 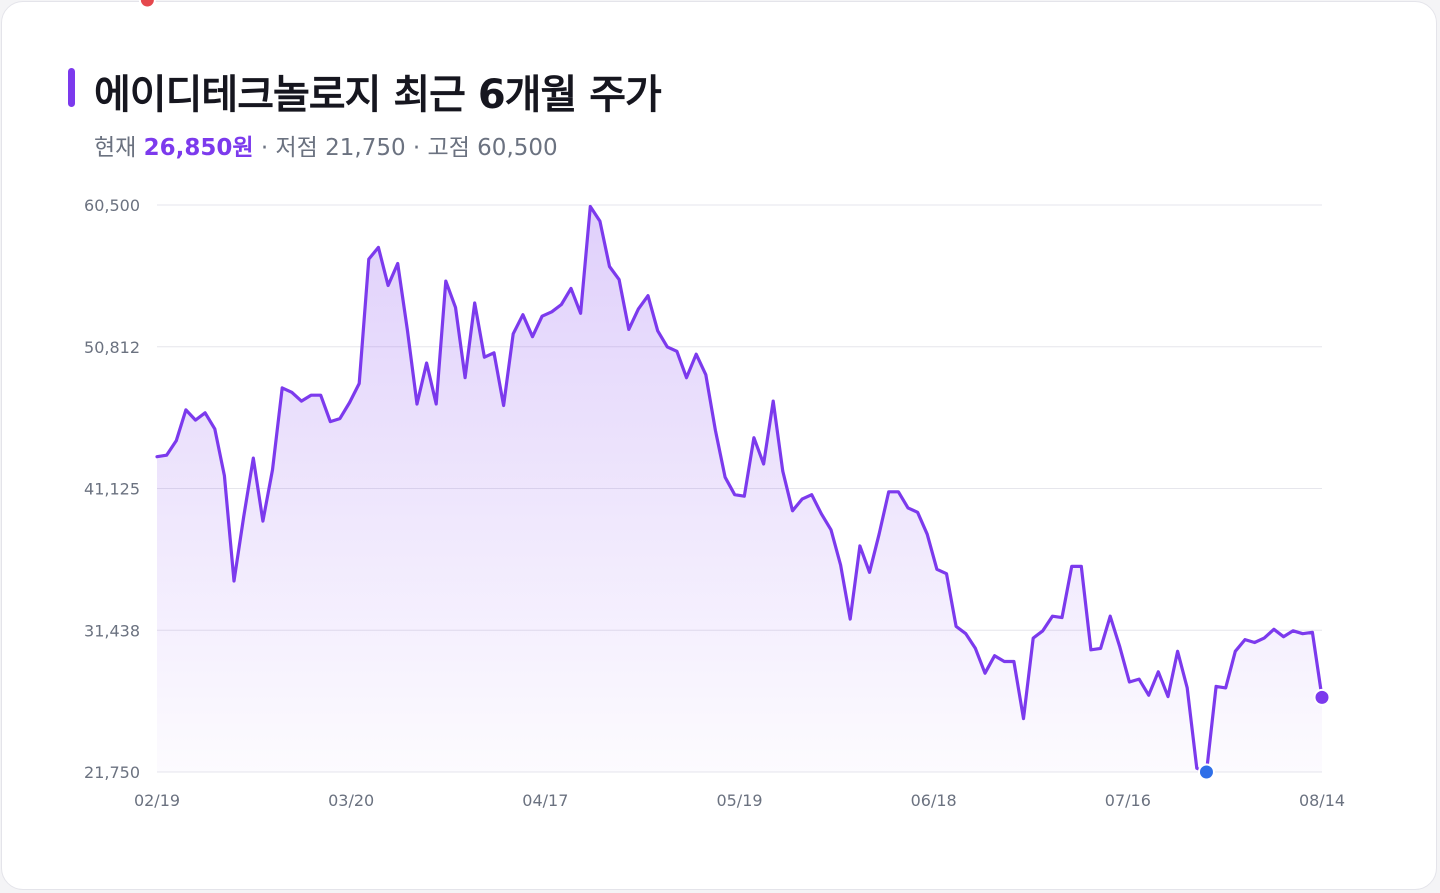 What do you see at coordinates (1128, 800) in the screenshot?
I see `x-tick-label: 07/16` at bounding box center [1128, 800].